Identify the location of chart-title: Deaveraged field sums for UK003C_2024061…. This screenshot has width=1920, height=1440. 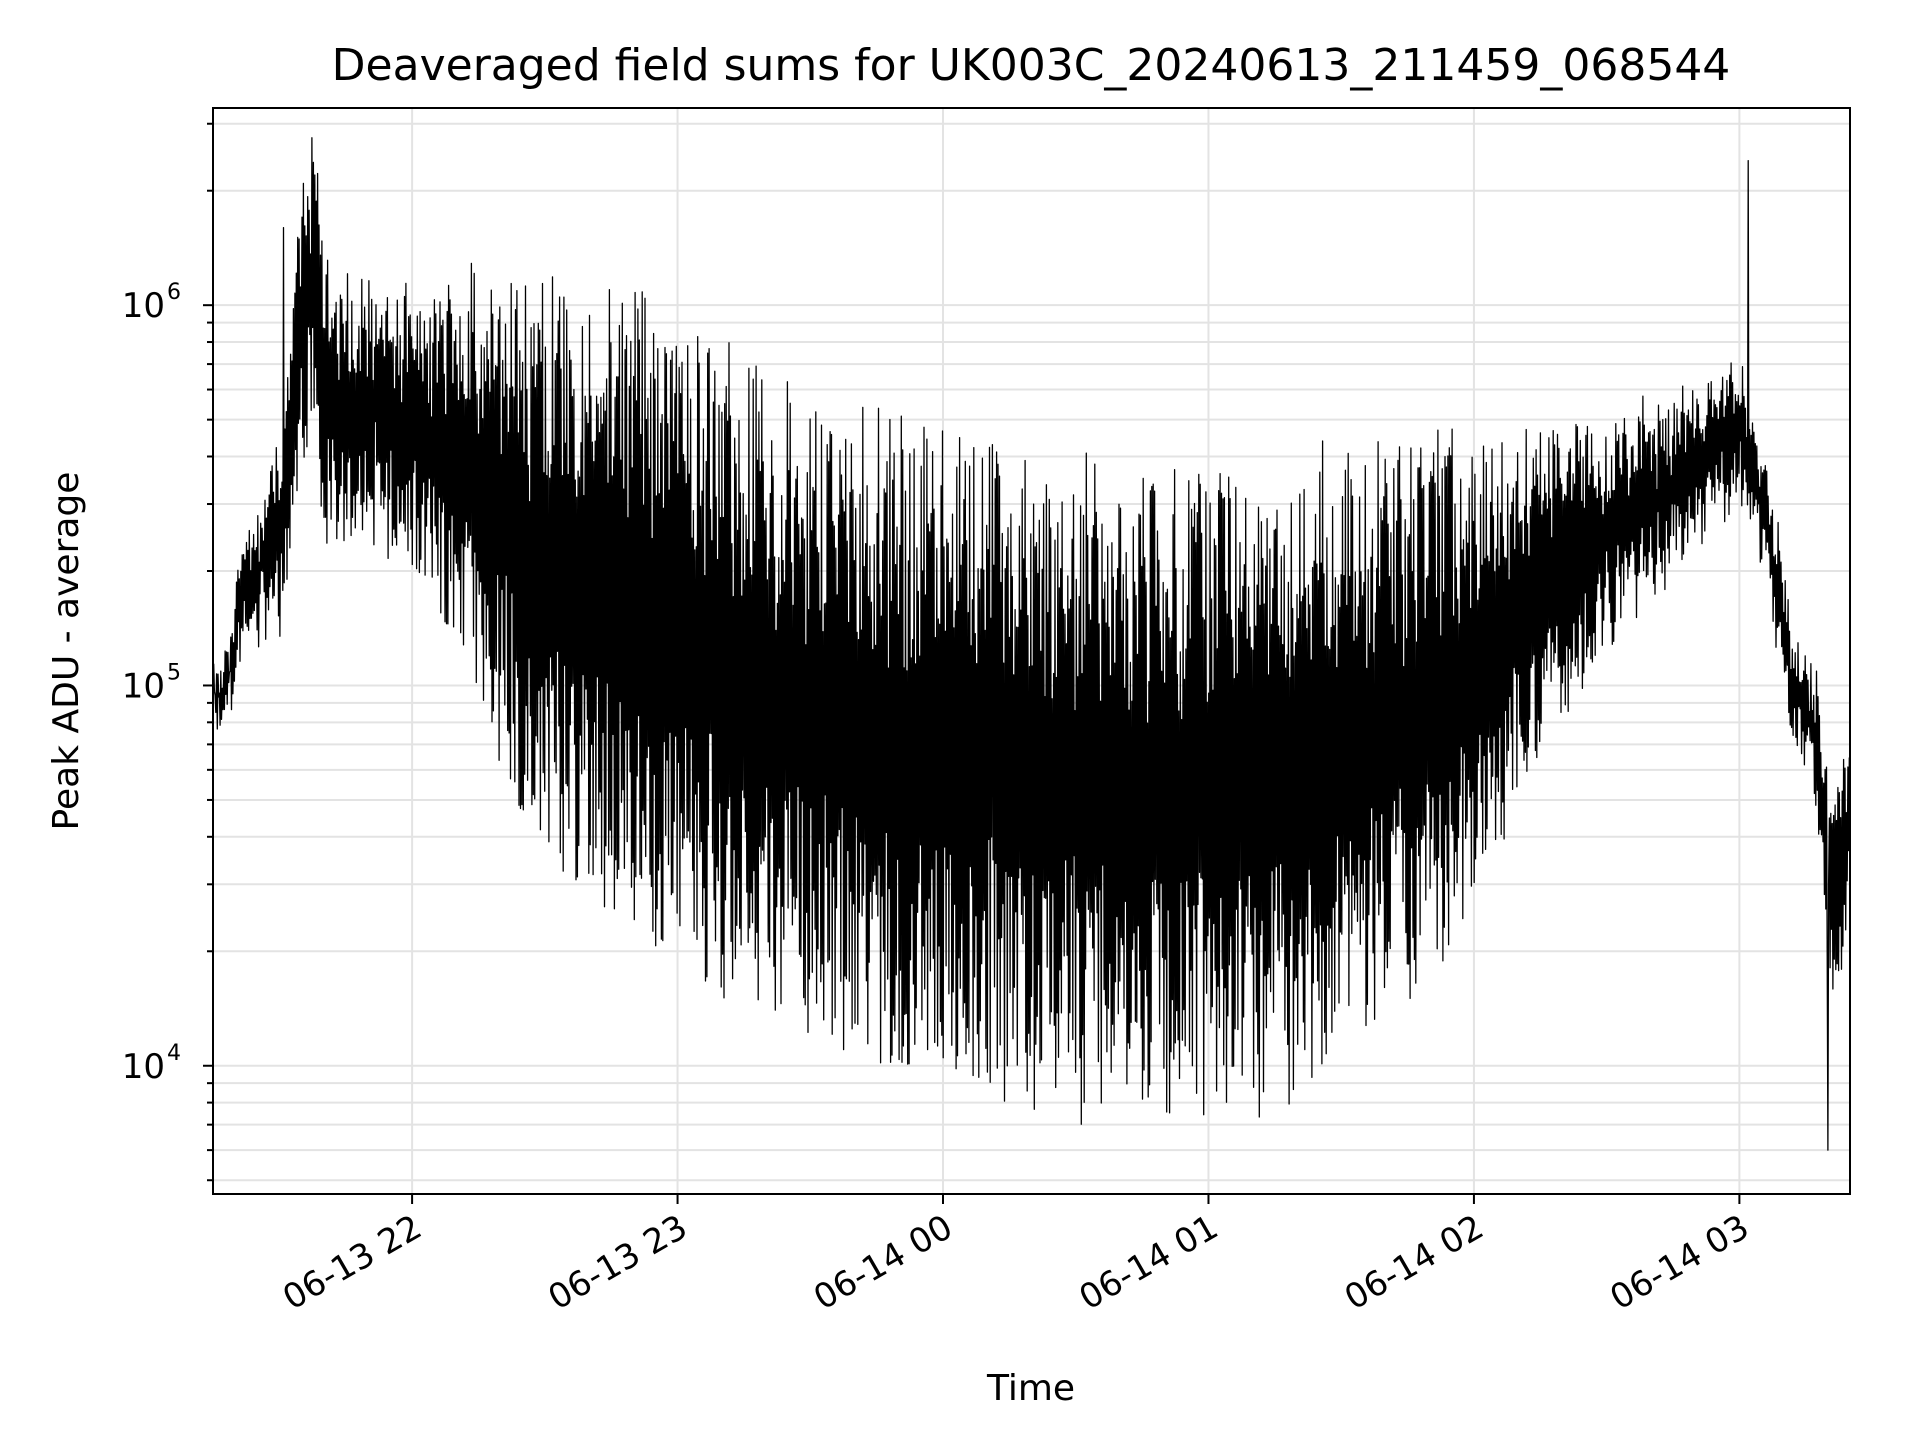
(1031, 65).